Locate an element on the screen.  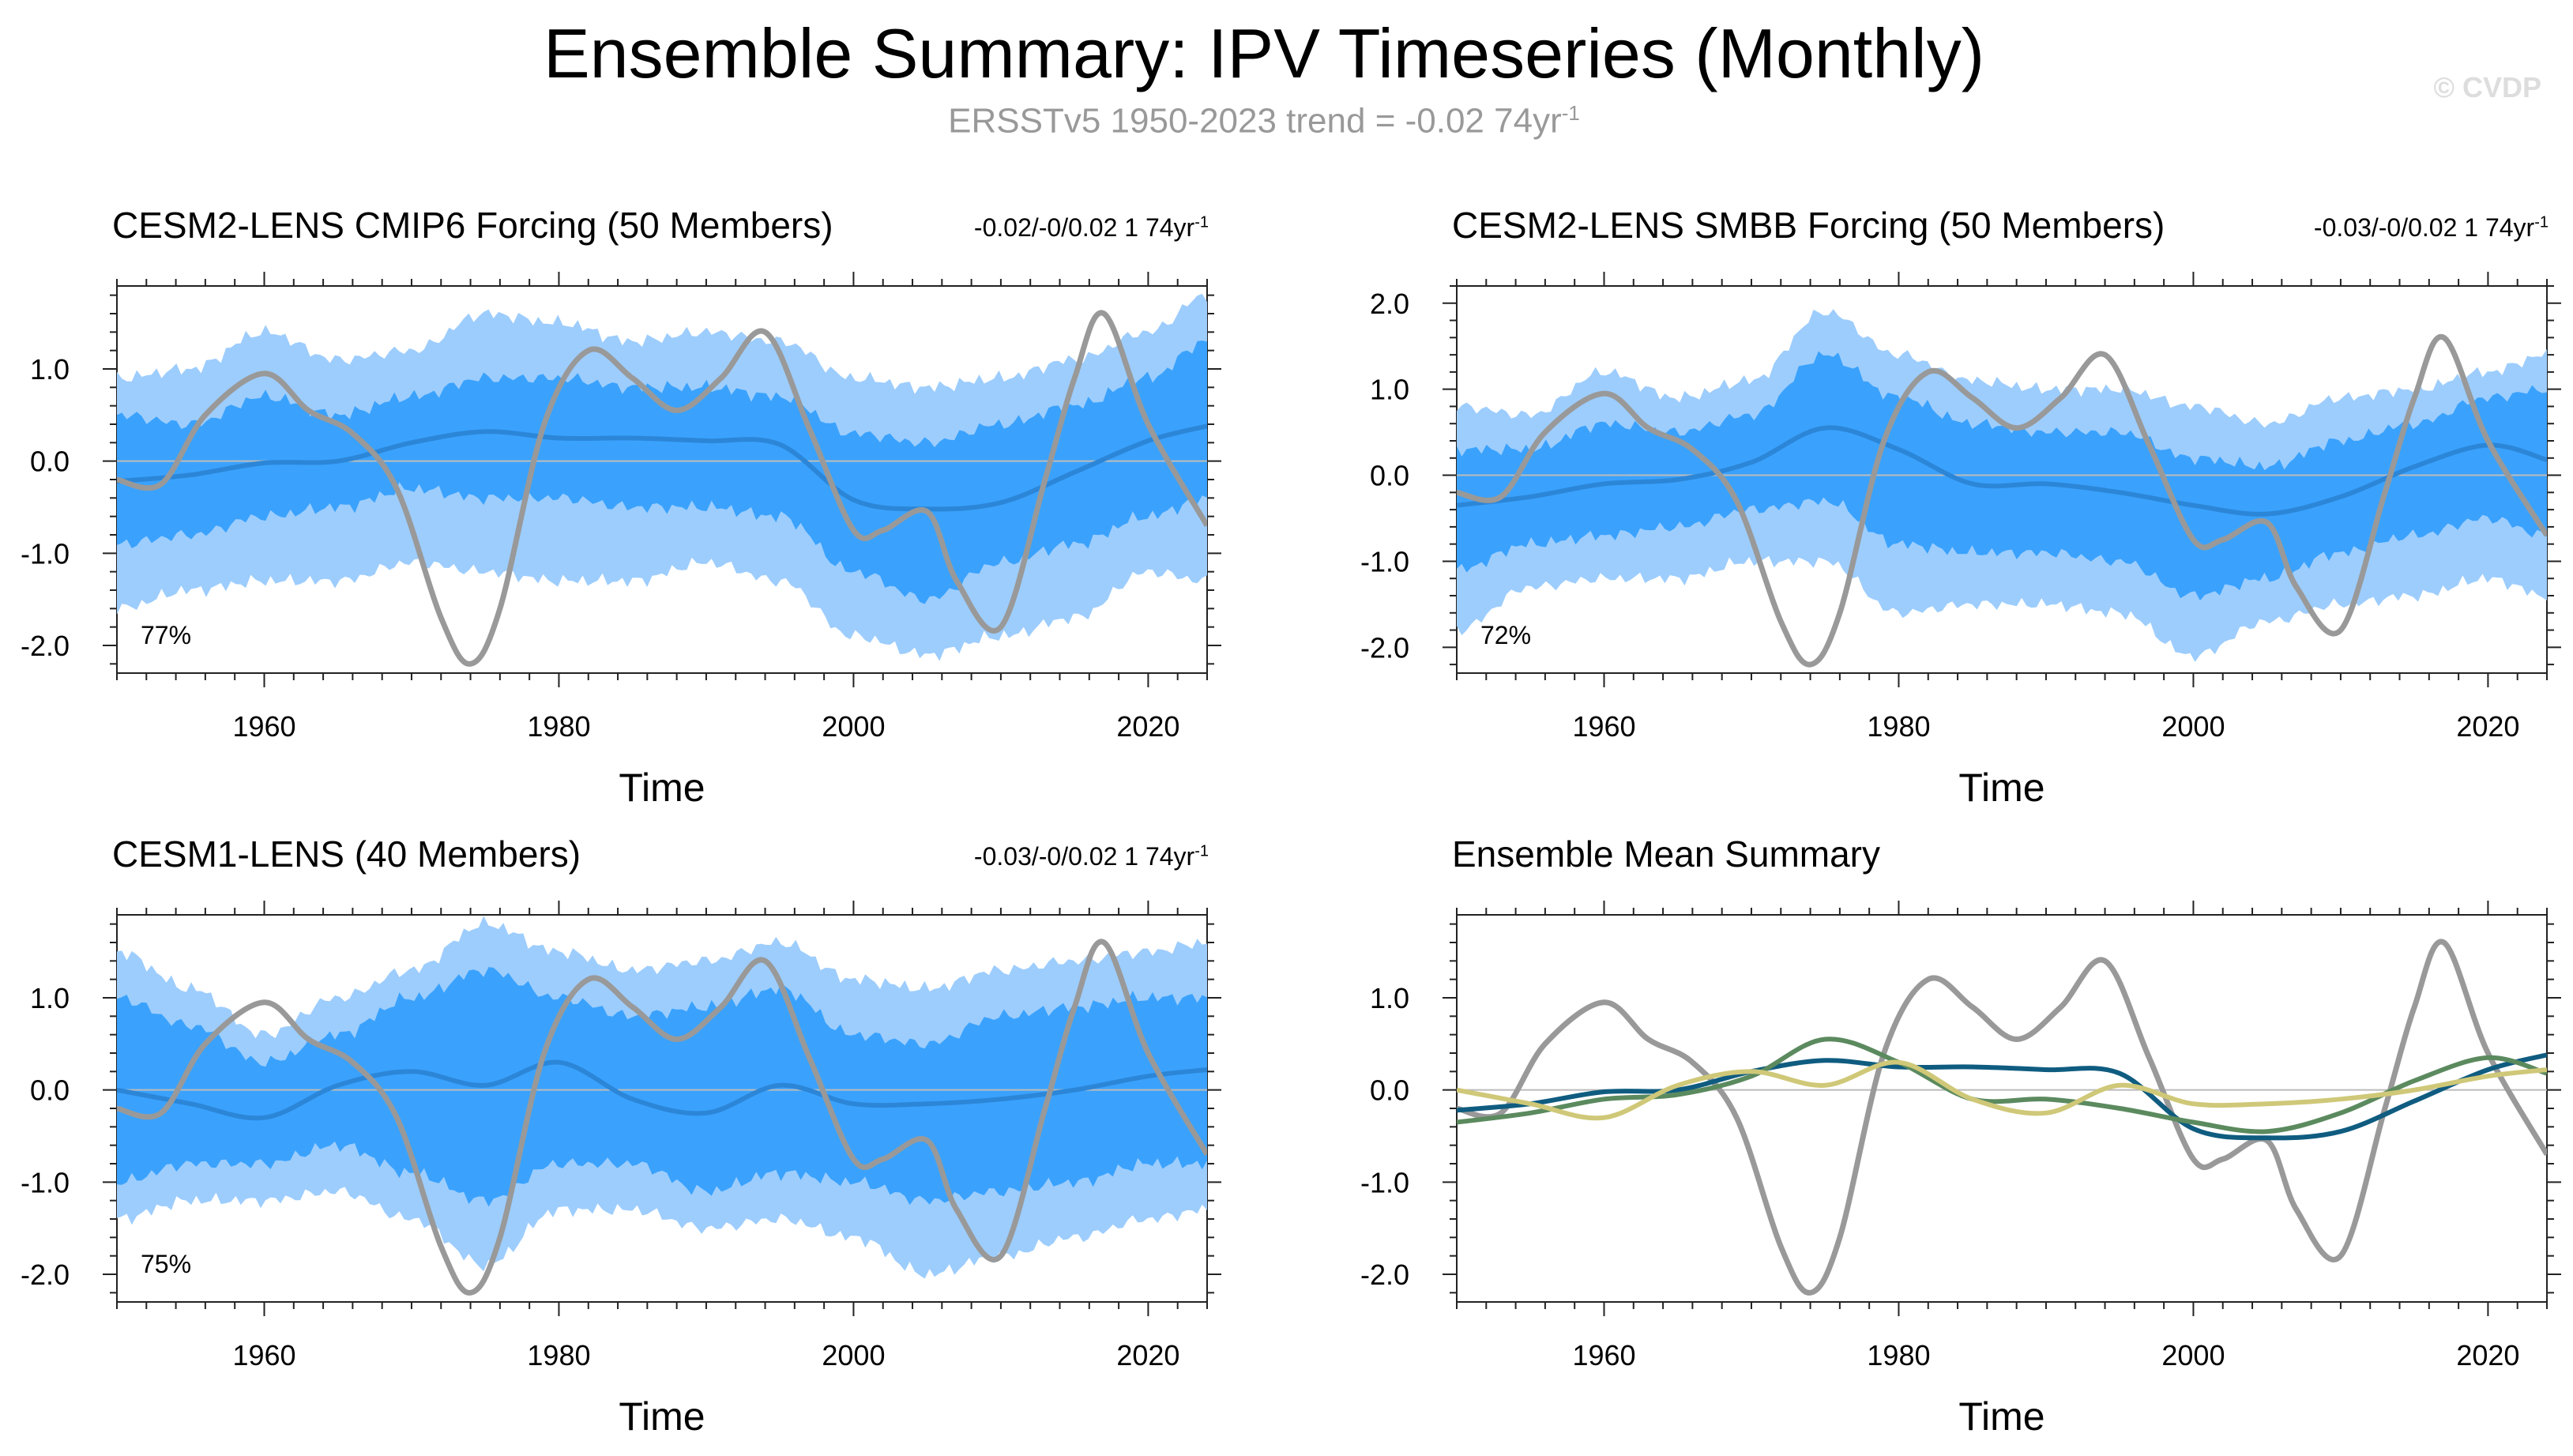
panel-title-summary: Ensemble Mean Summary is located at coordinates (1666, 854).